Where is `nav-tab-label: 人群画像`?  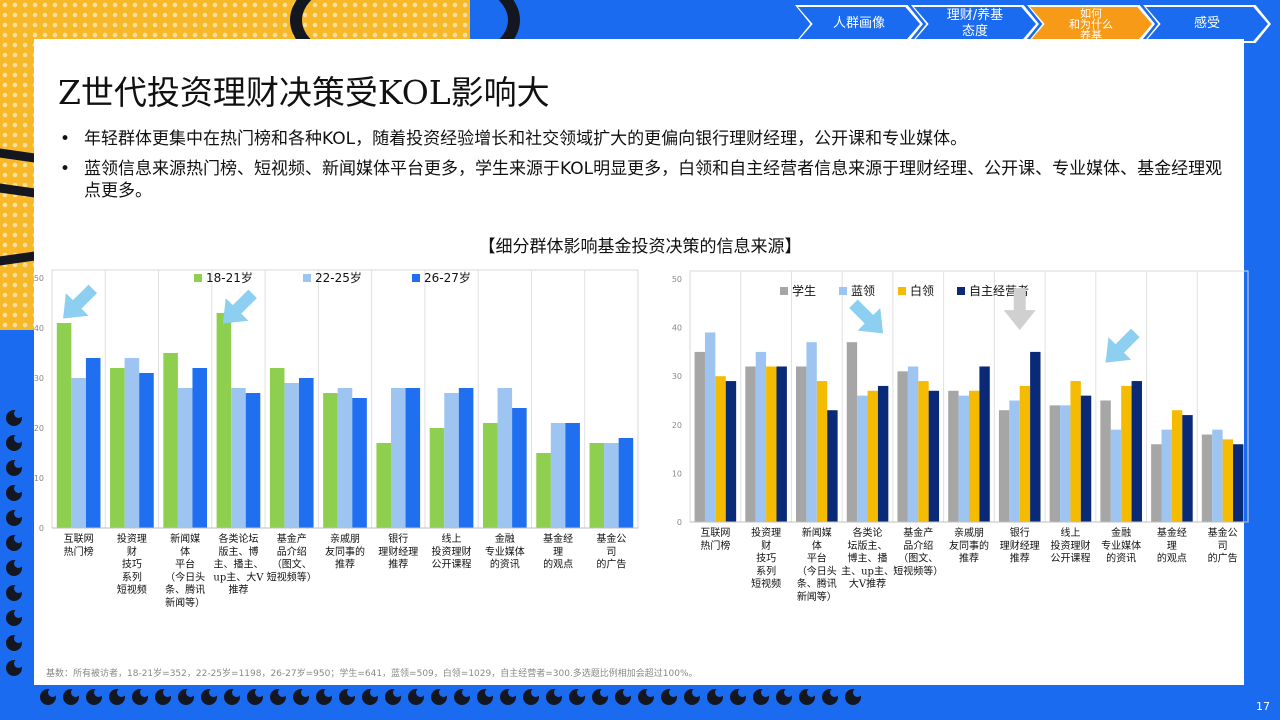
nav-tab-label: 人群画像 is located at coordinates (858, 23).